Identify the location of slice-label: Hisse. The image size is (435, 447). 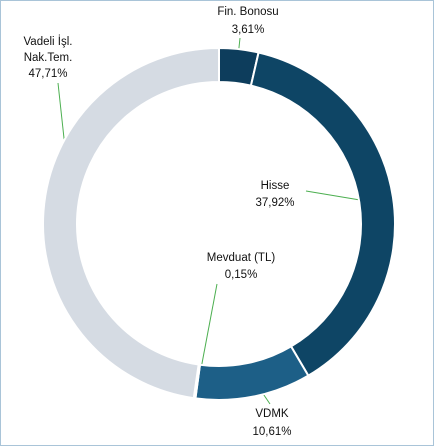
(275, 186).